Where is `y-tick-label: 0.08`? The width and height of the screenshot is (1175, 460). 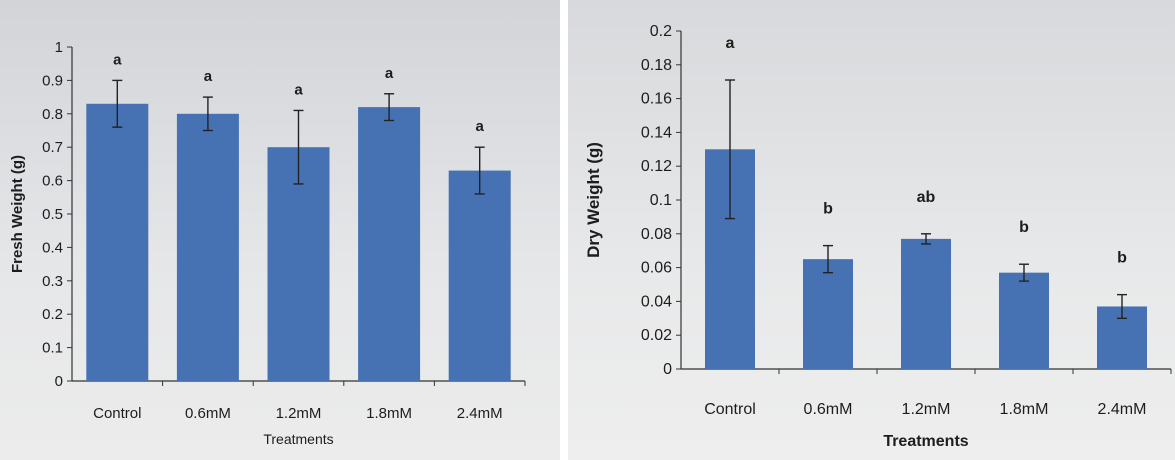 y-tick-label: 0.08 is located at coordinates (656, 234).